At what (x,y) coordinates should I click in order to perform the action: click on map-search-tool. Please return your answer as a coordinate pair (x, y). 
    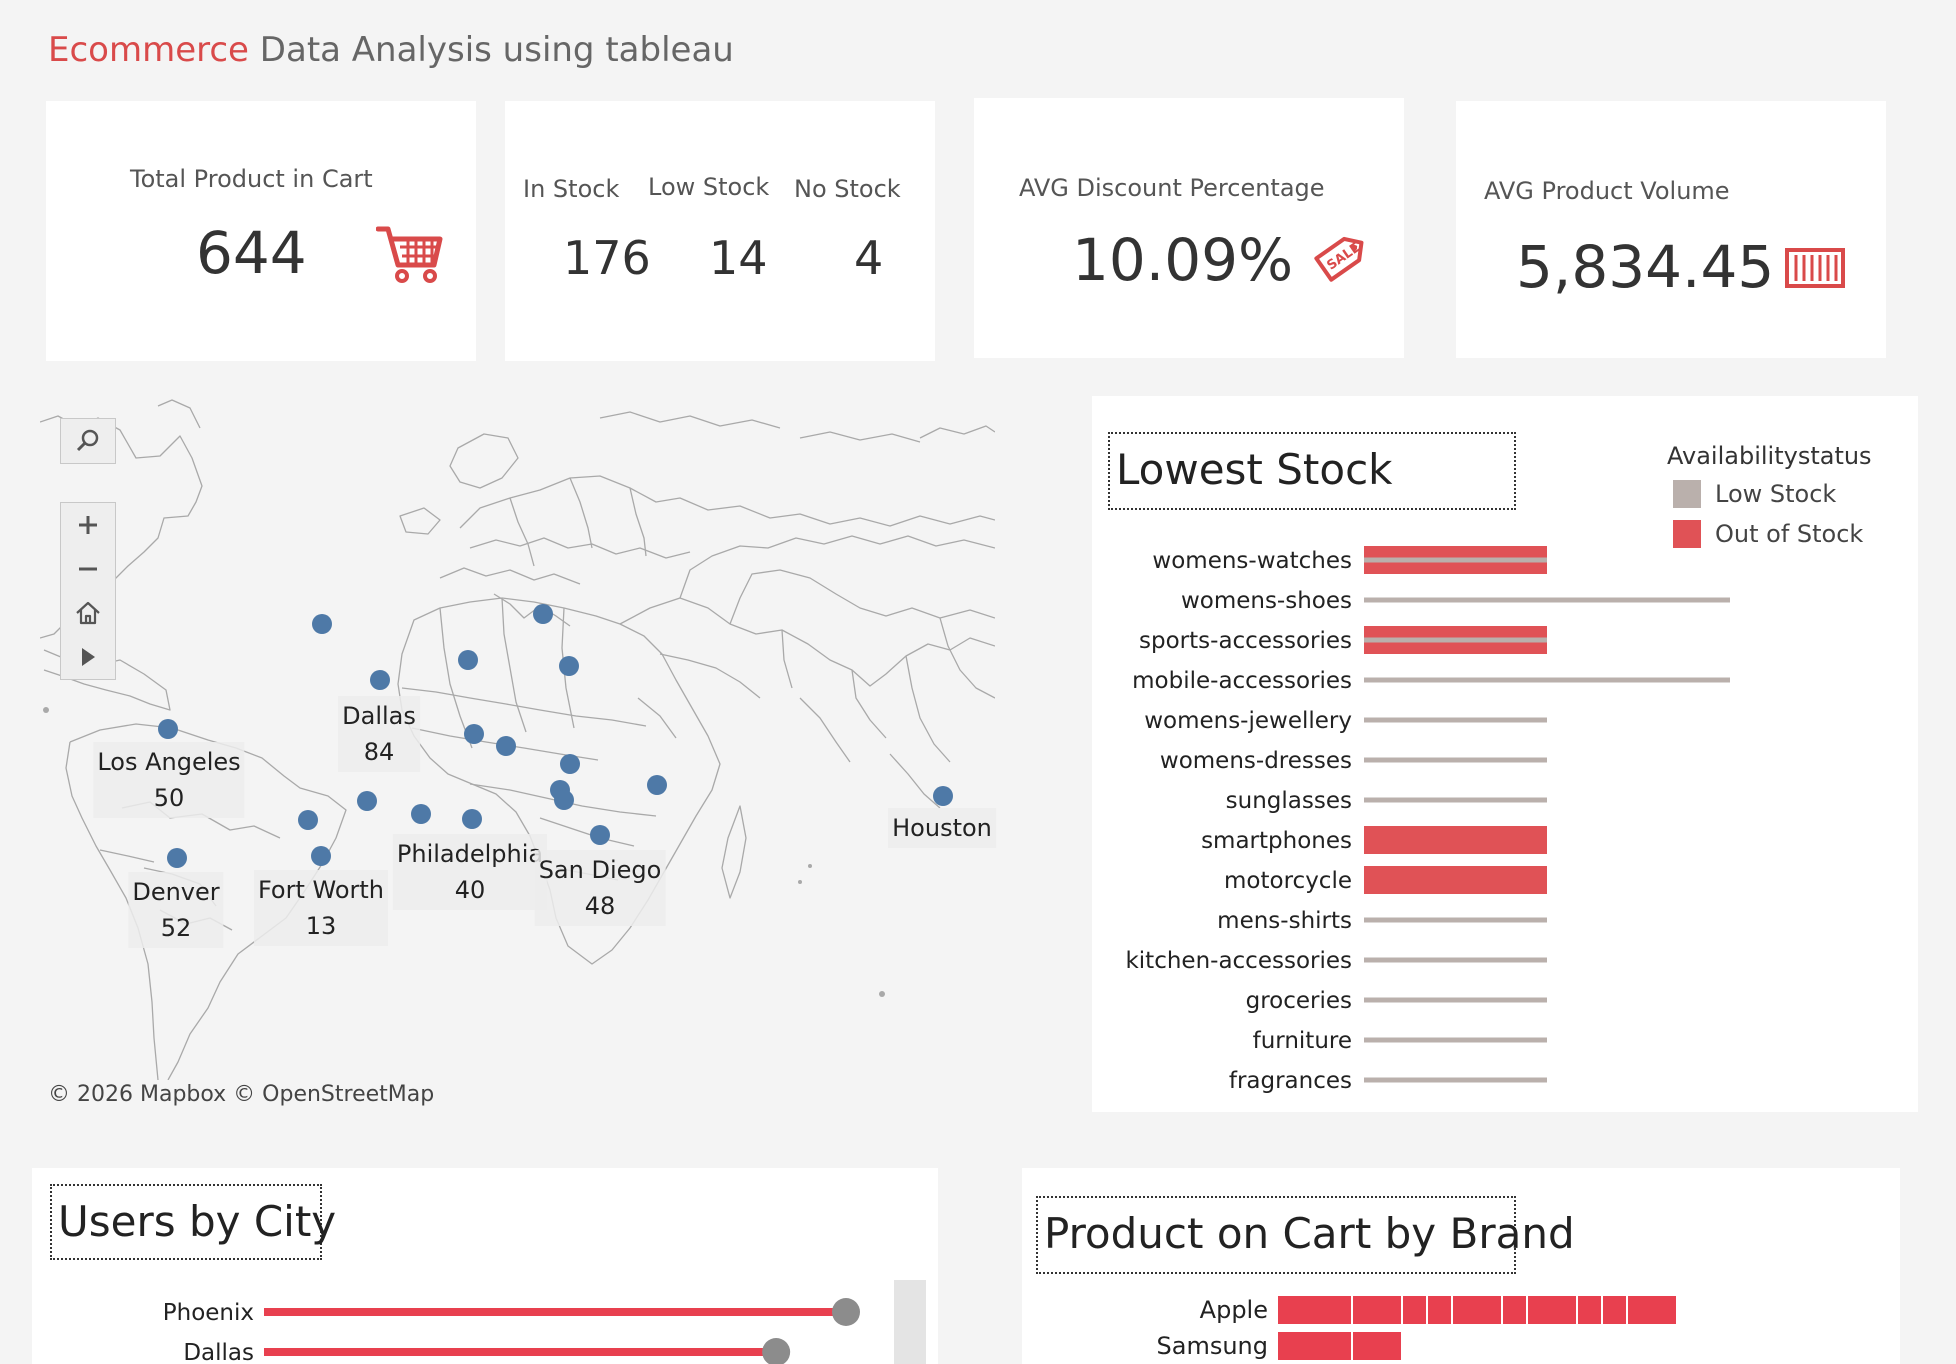
    Looking at the image, I should click on (88, 441).